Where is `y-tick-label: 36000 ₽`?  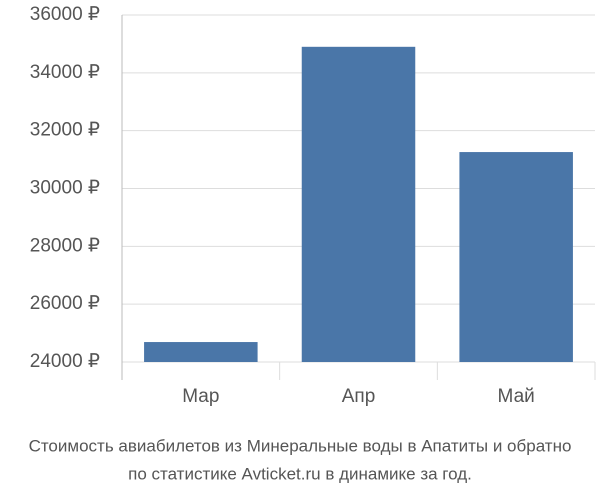
y-tick-label: 36000 ₽ is located at coordinates (65, 14).